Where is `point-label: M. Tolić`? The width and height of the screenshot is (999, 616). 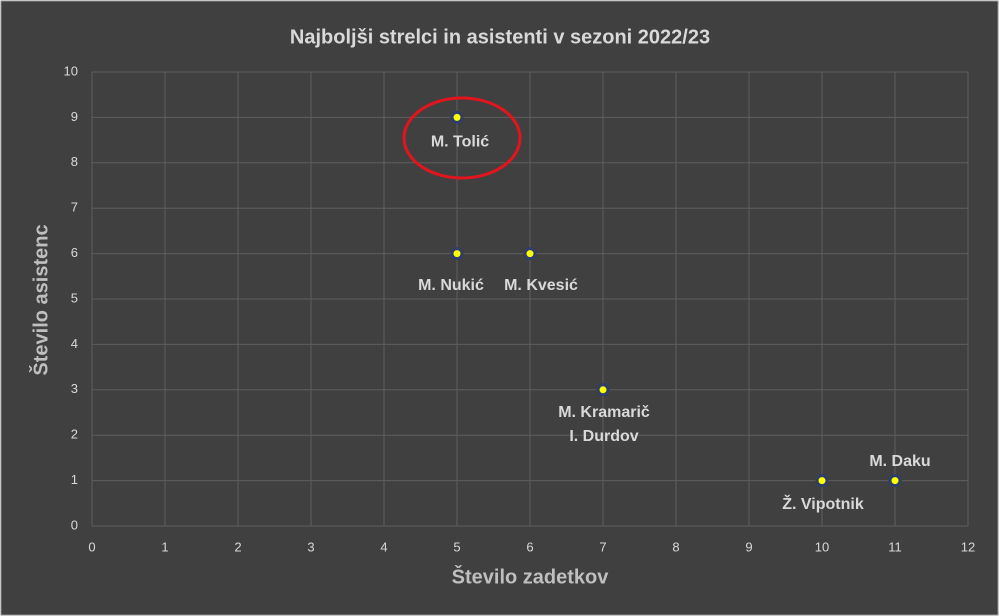 point-label: M. Tolić is located at coordinates (460, 142).